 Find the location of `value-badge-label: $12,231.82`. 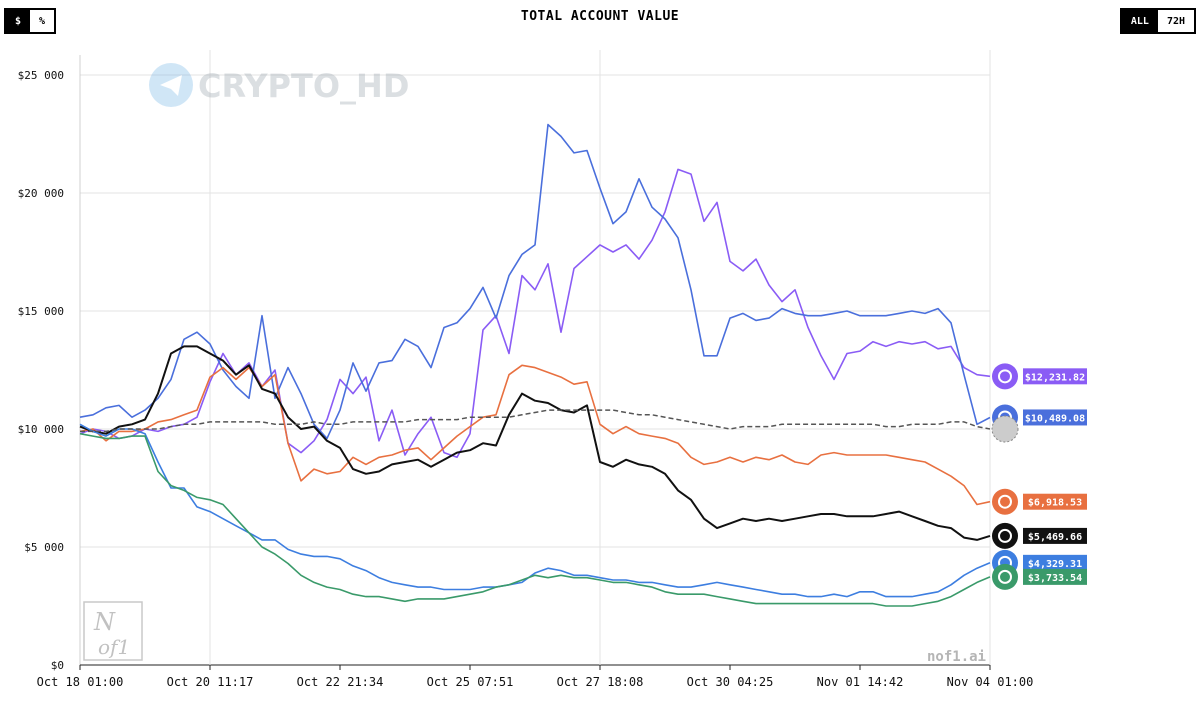

value-badge-label: $12,231.82 is located at coordinates (1055, 377).